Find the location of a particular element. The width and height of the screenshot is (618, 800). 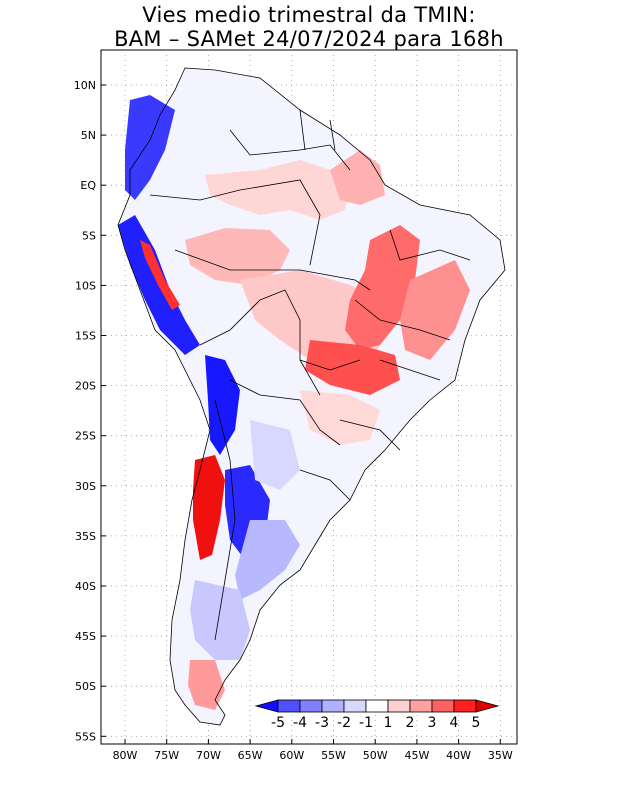

lat-tick-label: EQ is located at coordinates (88, 185).